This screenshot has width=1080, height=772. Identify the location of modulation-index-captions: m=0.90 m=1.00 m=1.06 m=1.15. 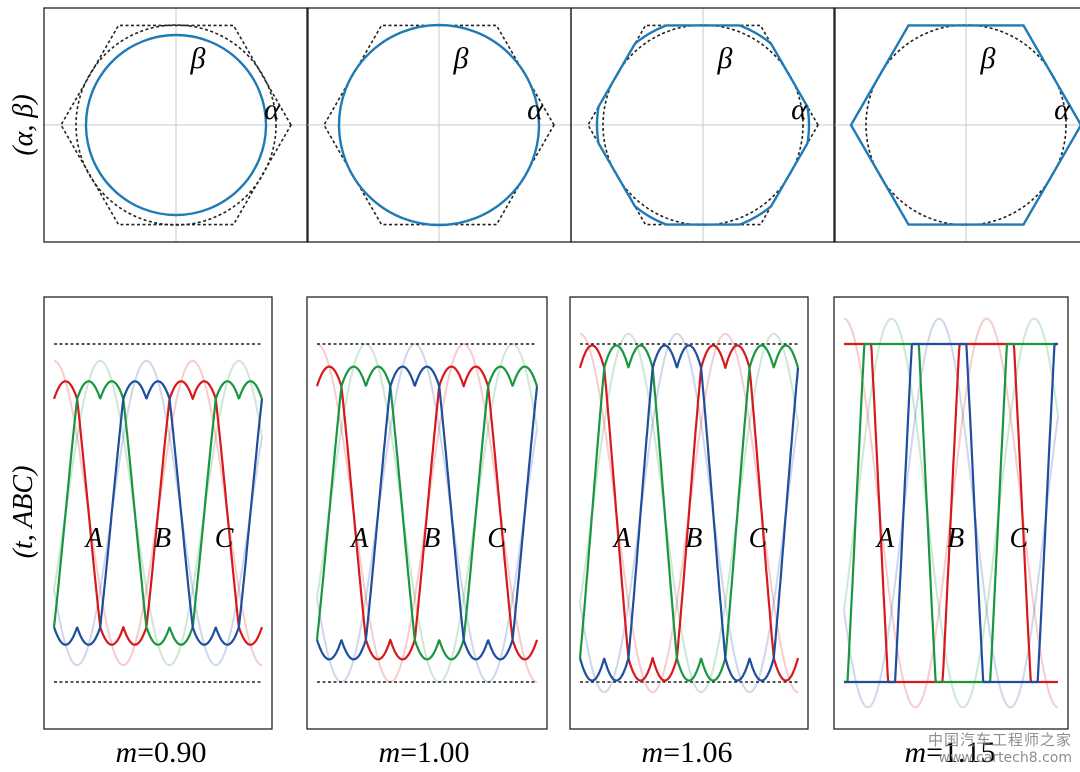
(555, 752).